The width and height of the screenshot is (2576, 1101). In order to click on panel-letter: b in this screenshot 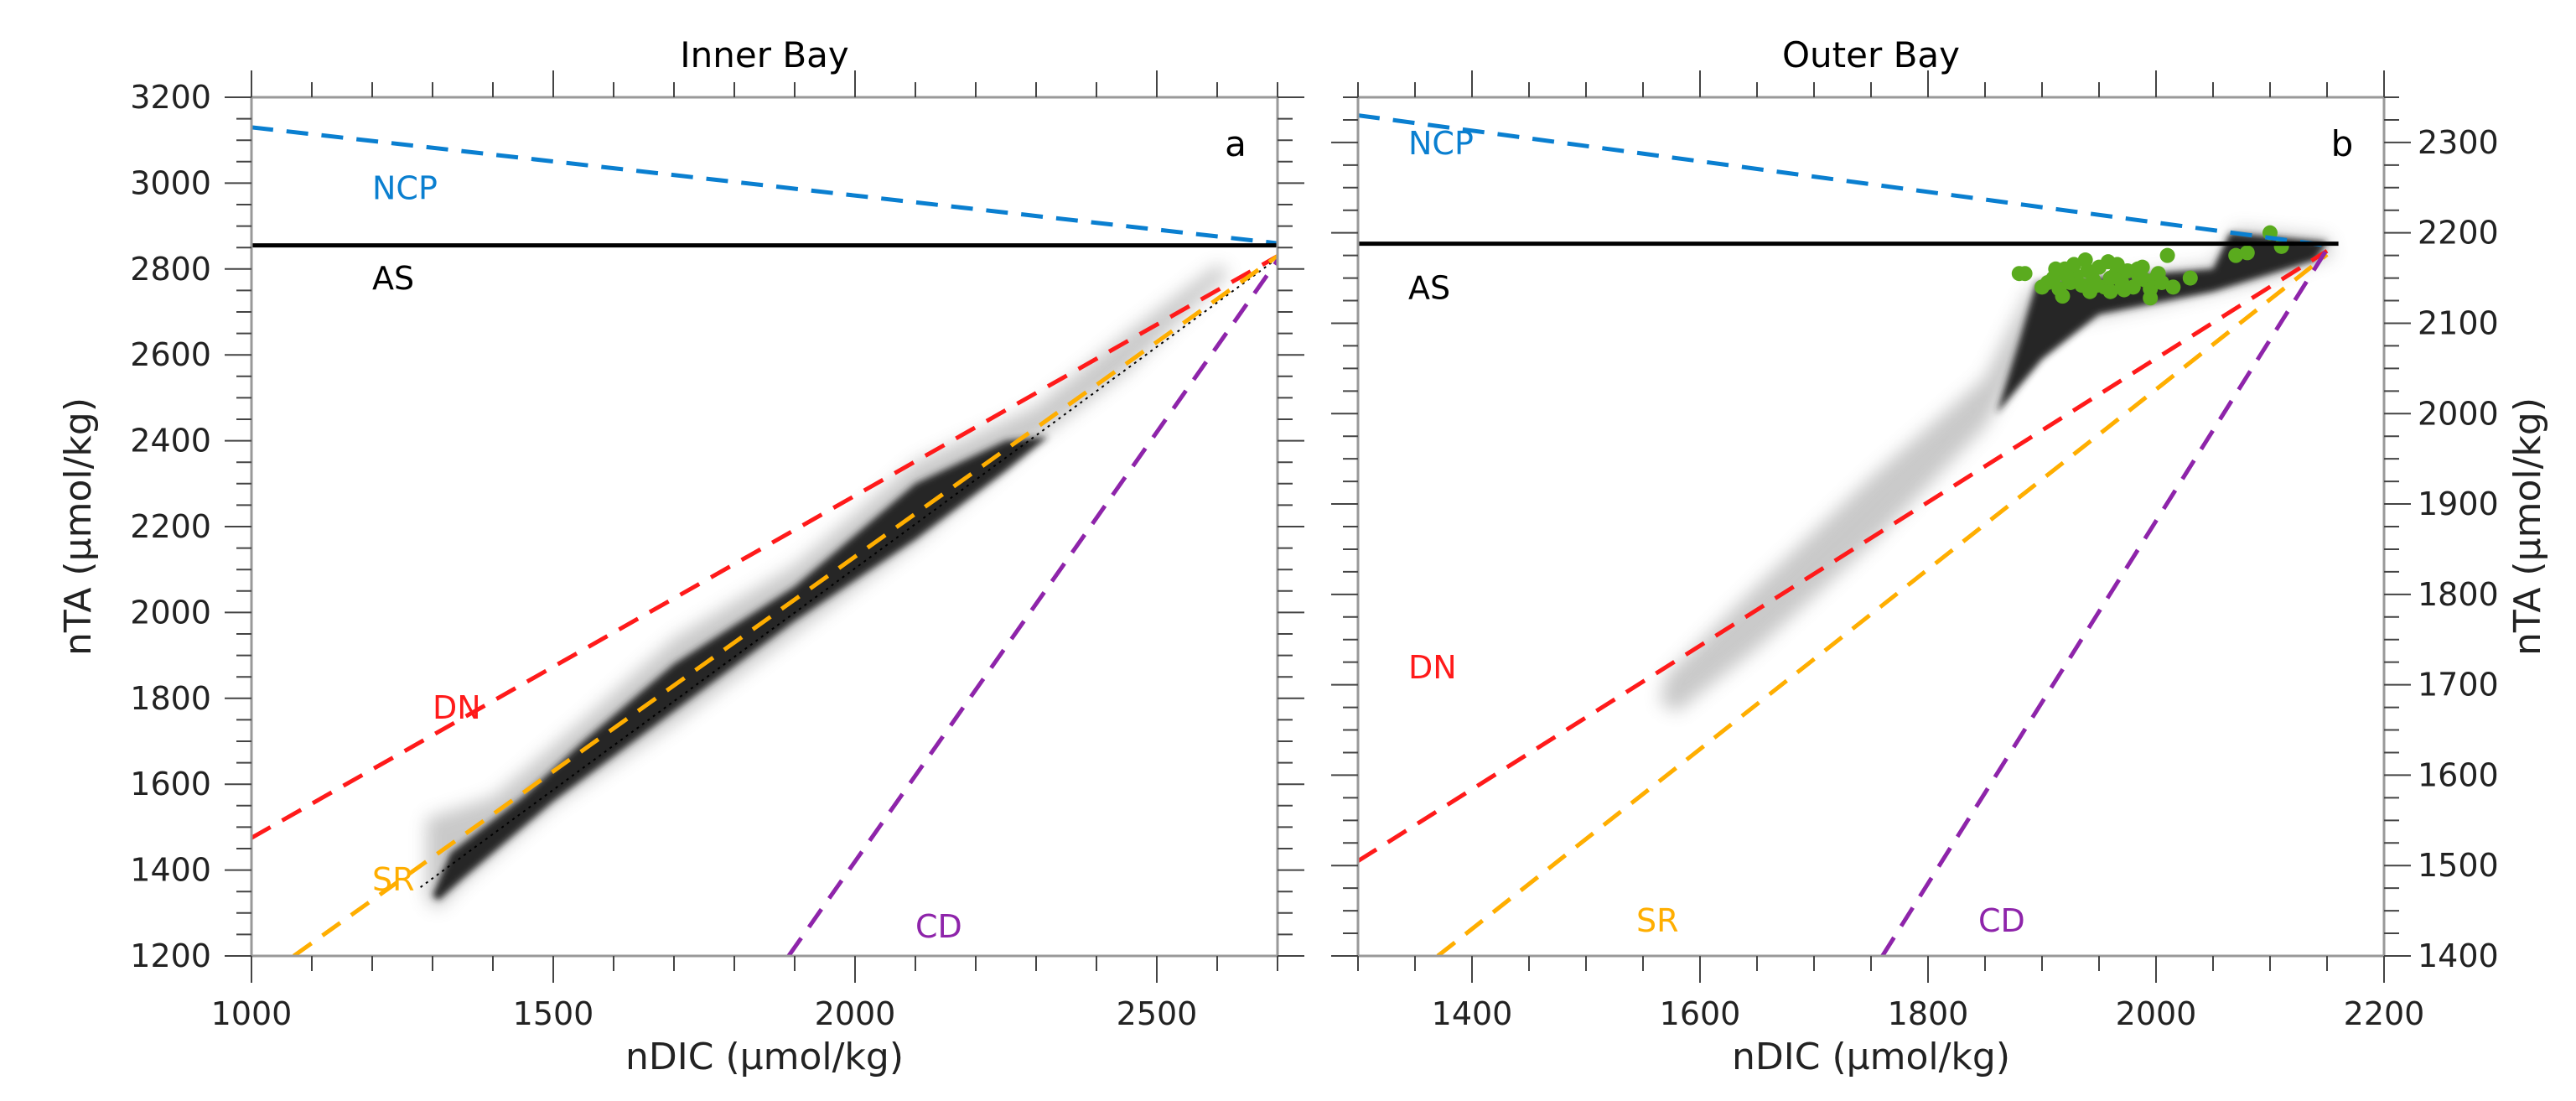, I will do `click(2342, 143)`.